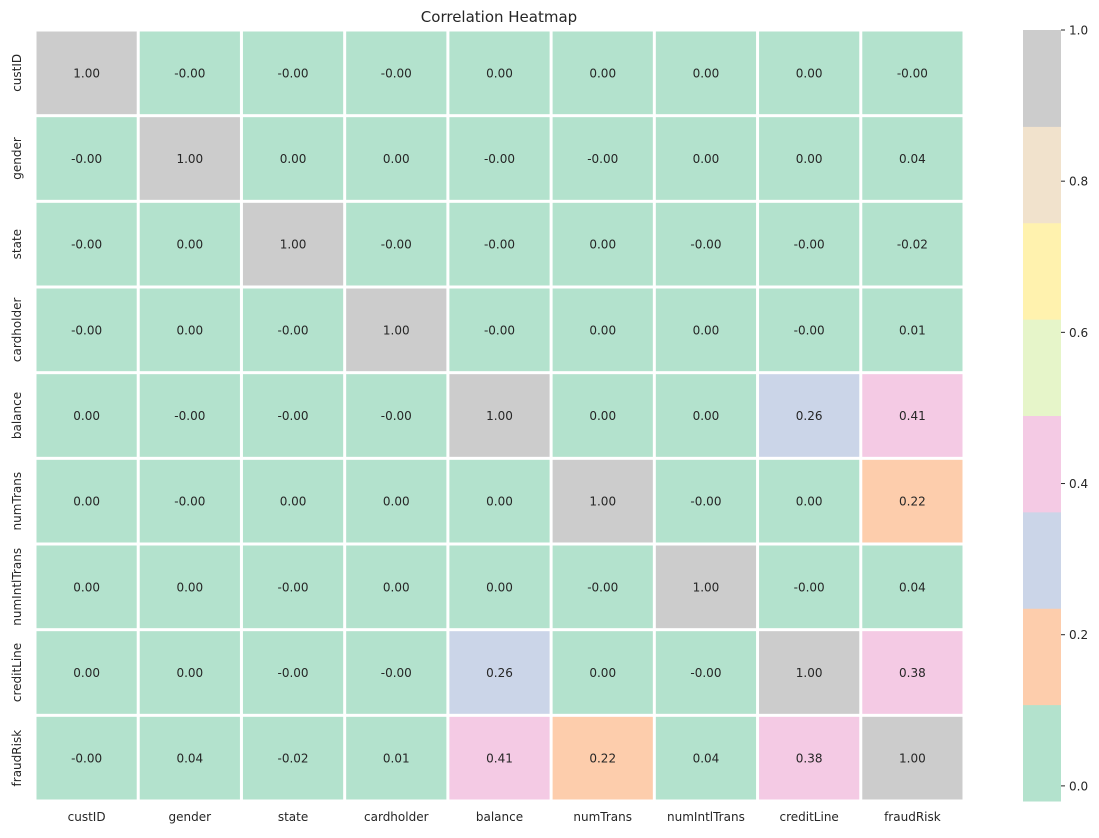 The width and height of the screenshot is (1099, 838). What do you see at coordinates (17, 73) in the screenshot?
I see `row-label-custID: custID` at bounding box center [17, 73].